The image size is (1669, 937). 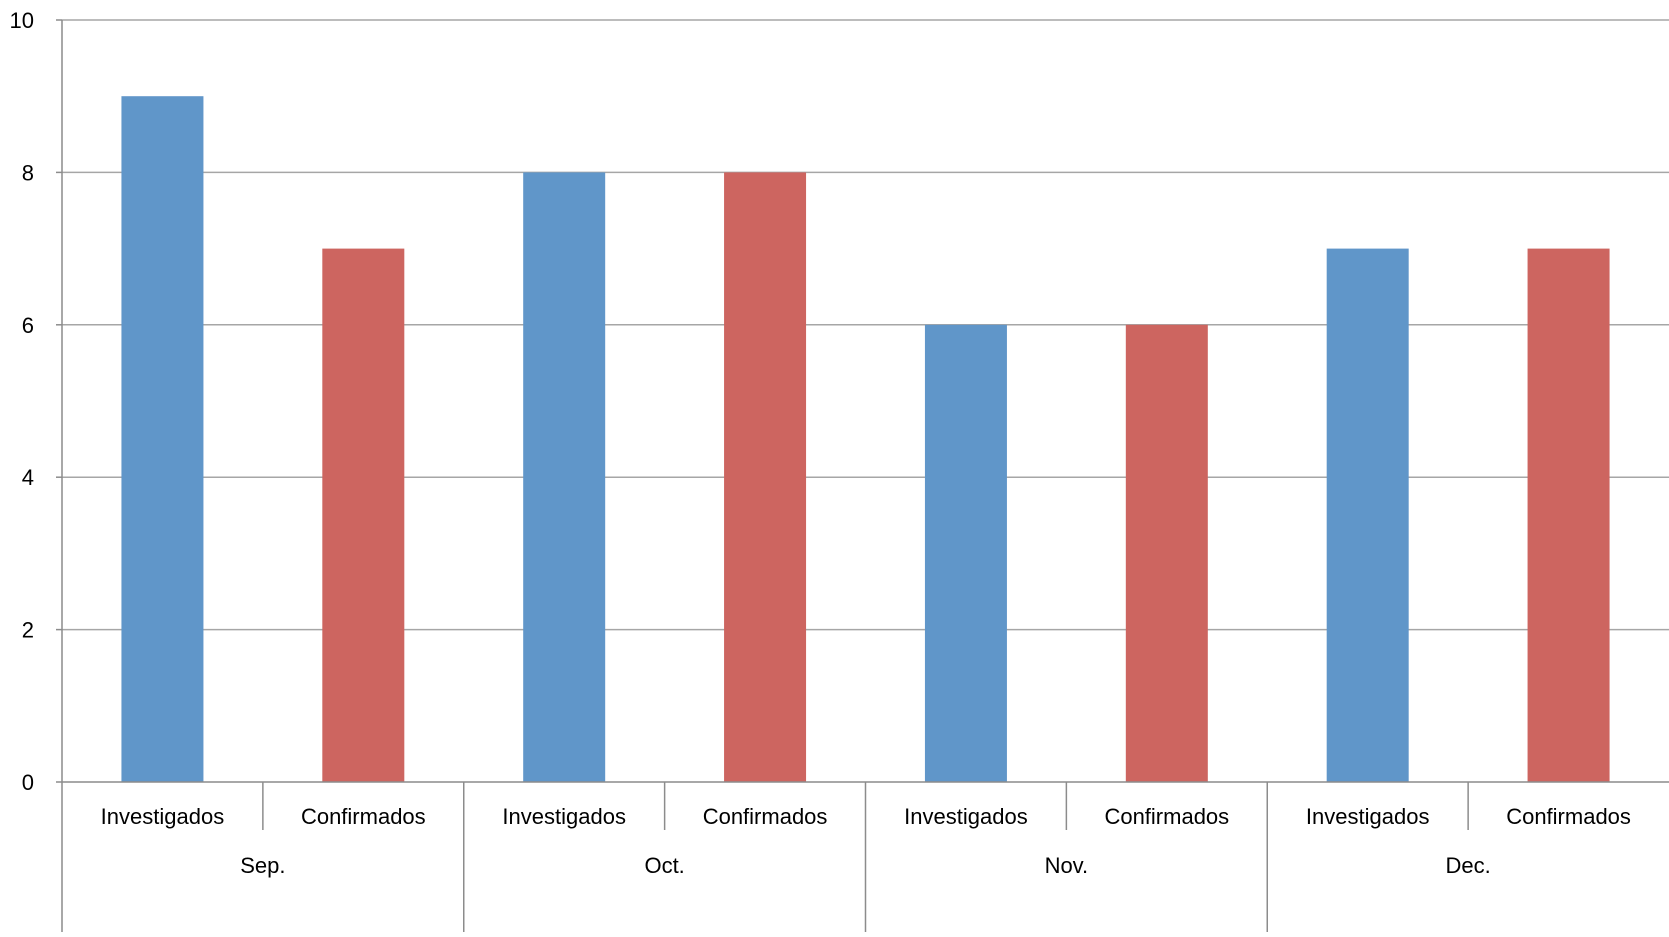 What do you see at coordinates (1468, 865) in the screenshot?
I see `x-group-label: Dec.` at bounding box center [1468, 865].